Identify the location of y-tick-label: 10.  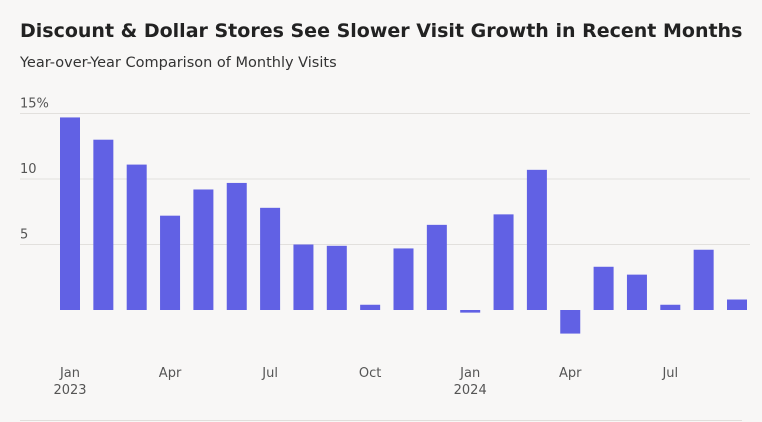
(28, 169).